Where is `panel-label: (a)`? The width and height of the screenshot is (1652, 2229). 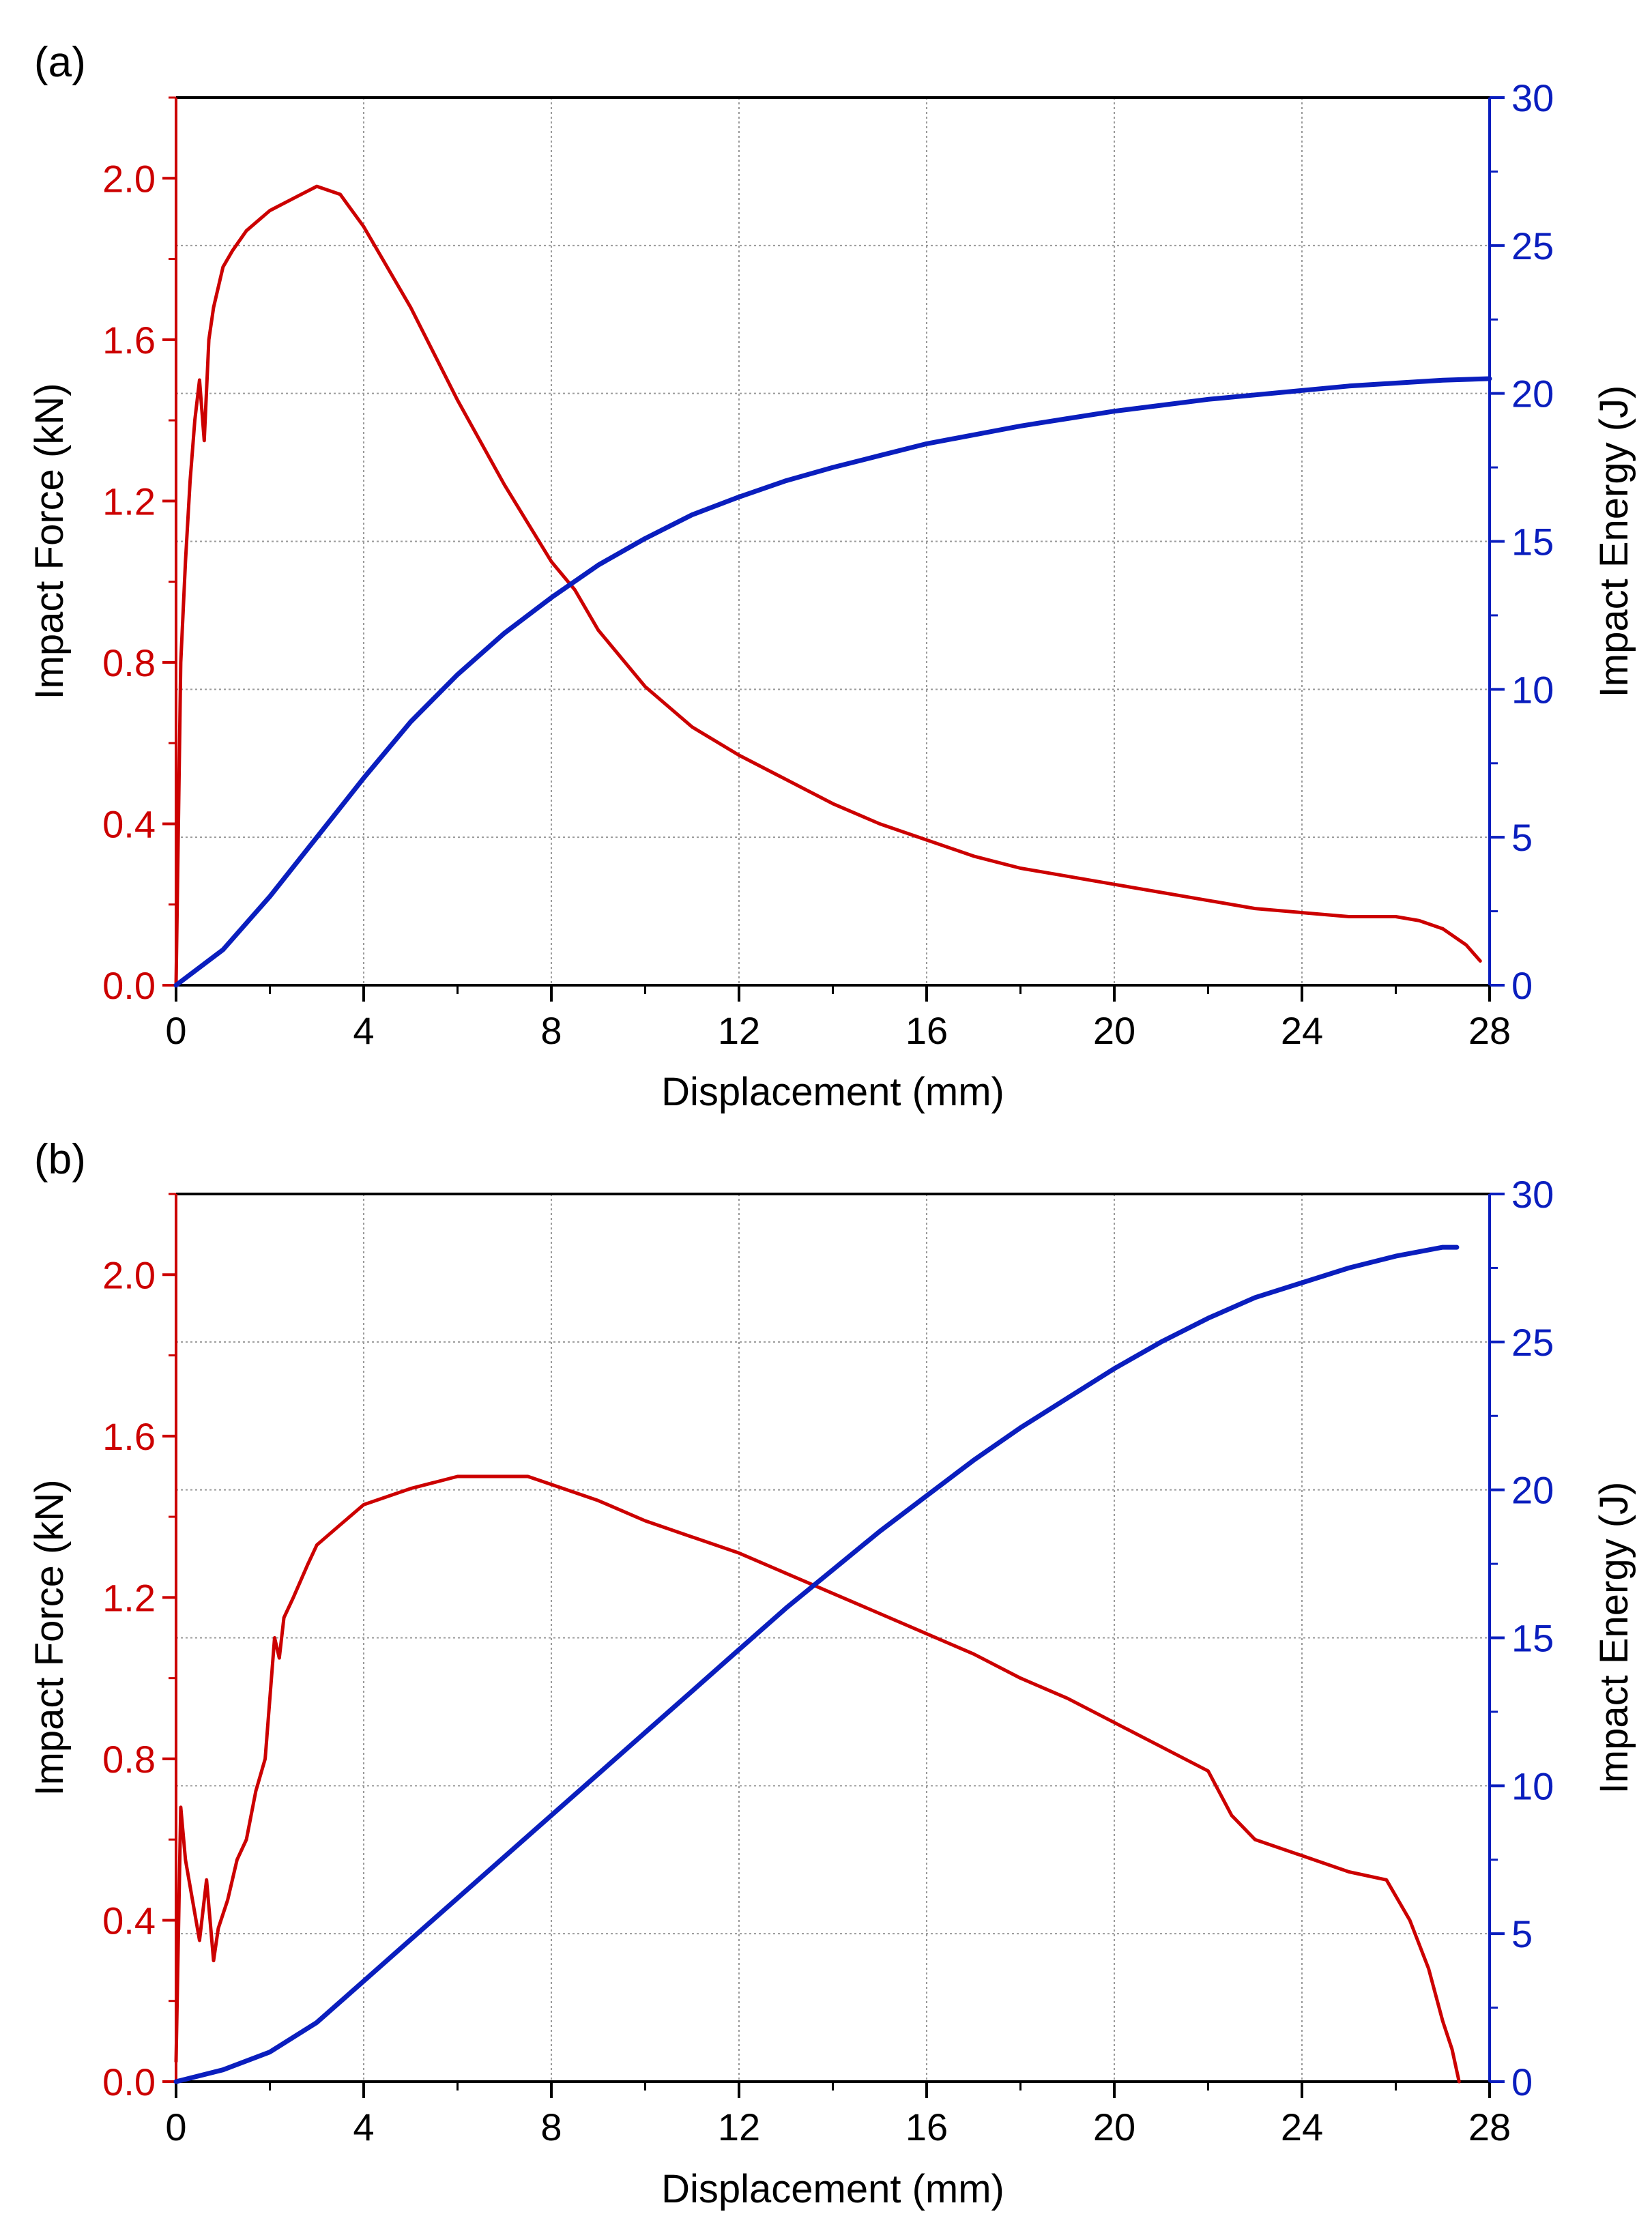
panel-label: (a) is located at coordinates (60, 62).